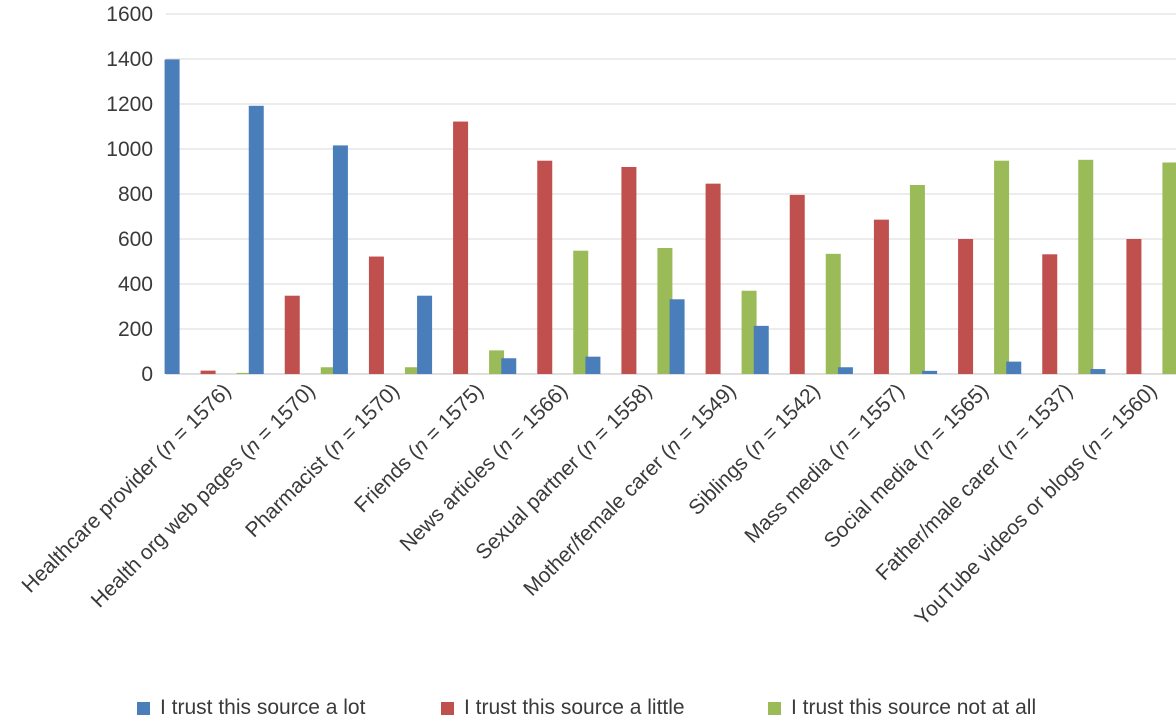  Describe the element at coordinates (244, 373) in the screenshot. I see `bar-healthcare-provider-i-trust-this-source-not-at-all` at that location.